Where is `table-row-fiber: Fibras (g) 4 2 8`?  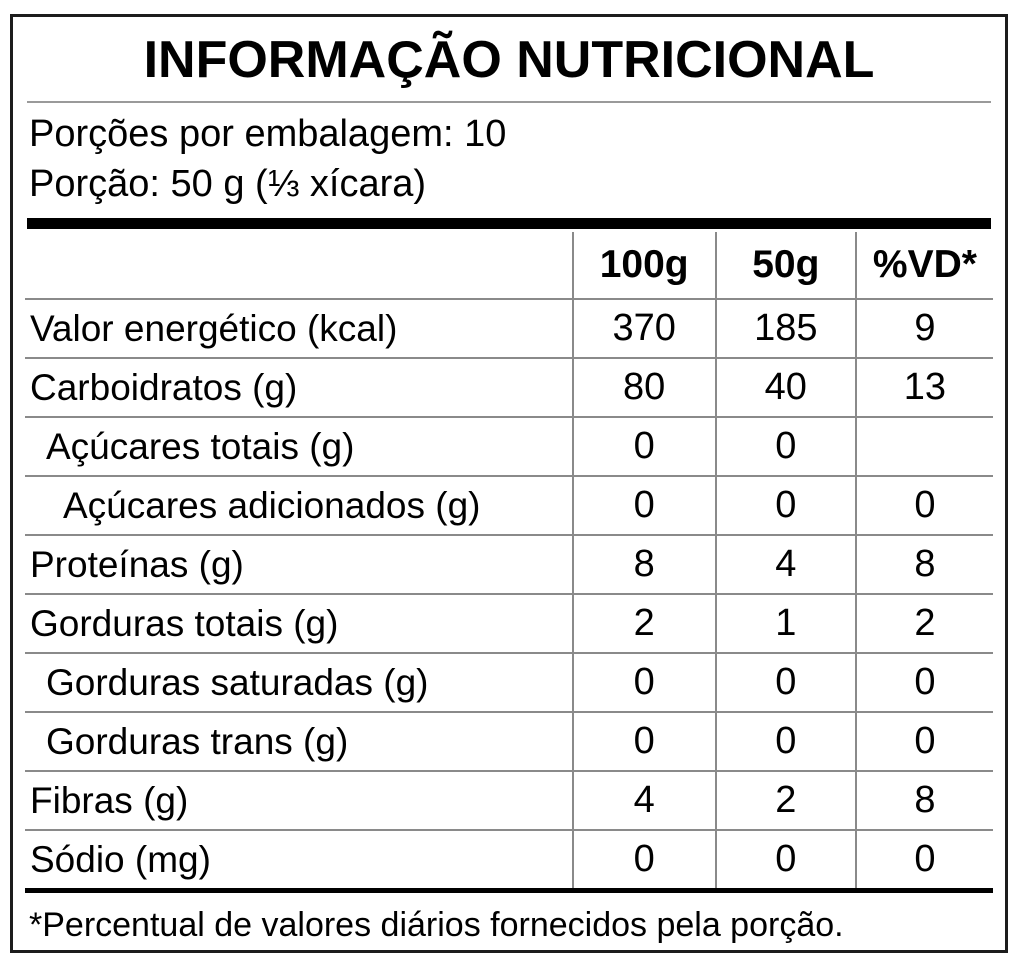 table-row-fiber: Fibras (g) 4 2 8 is located at coordinates (509, 799).